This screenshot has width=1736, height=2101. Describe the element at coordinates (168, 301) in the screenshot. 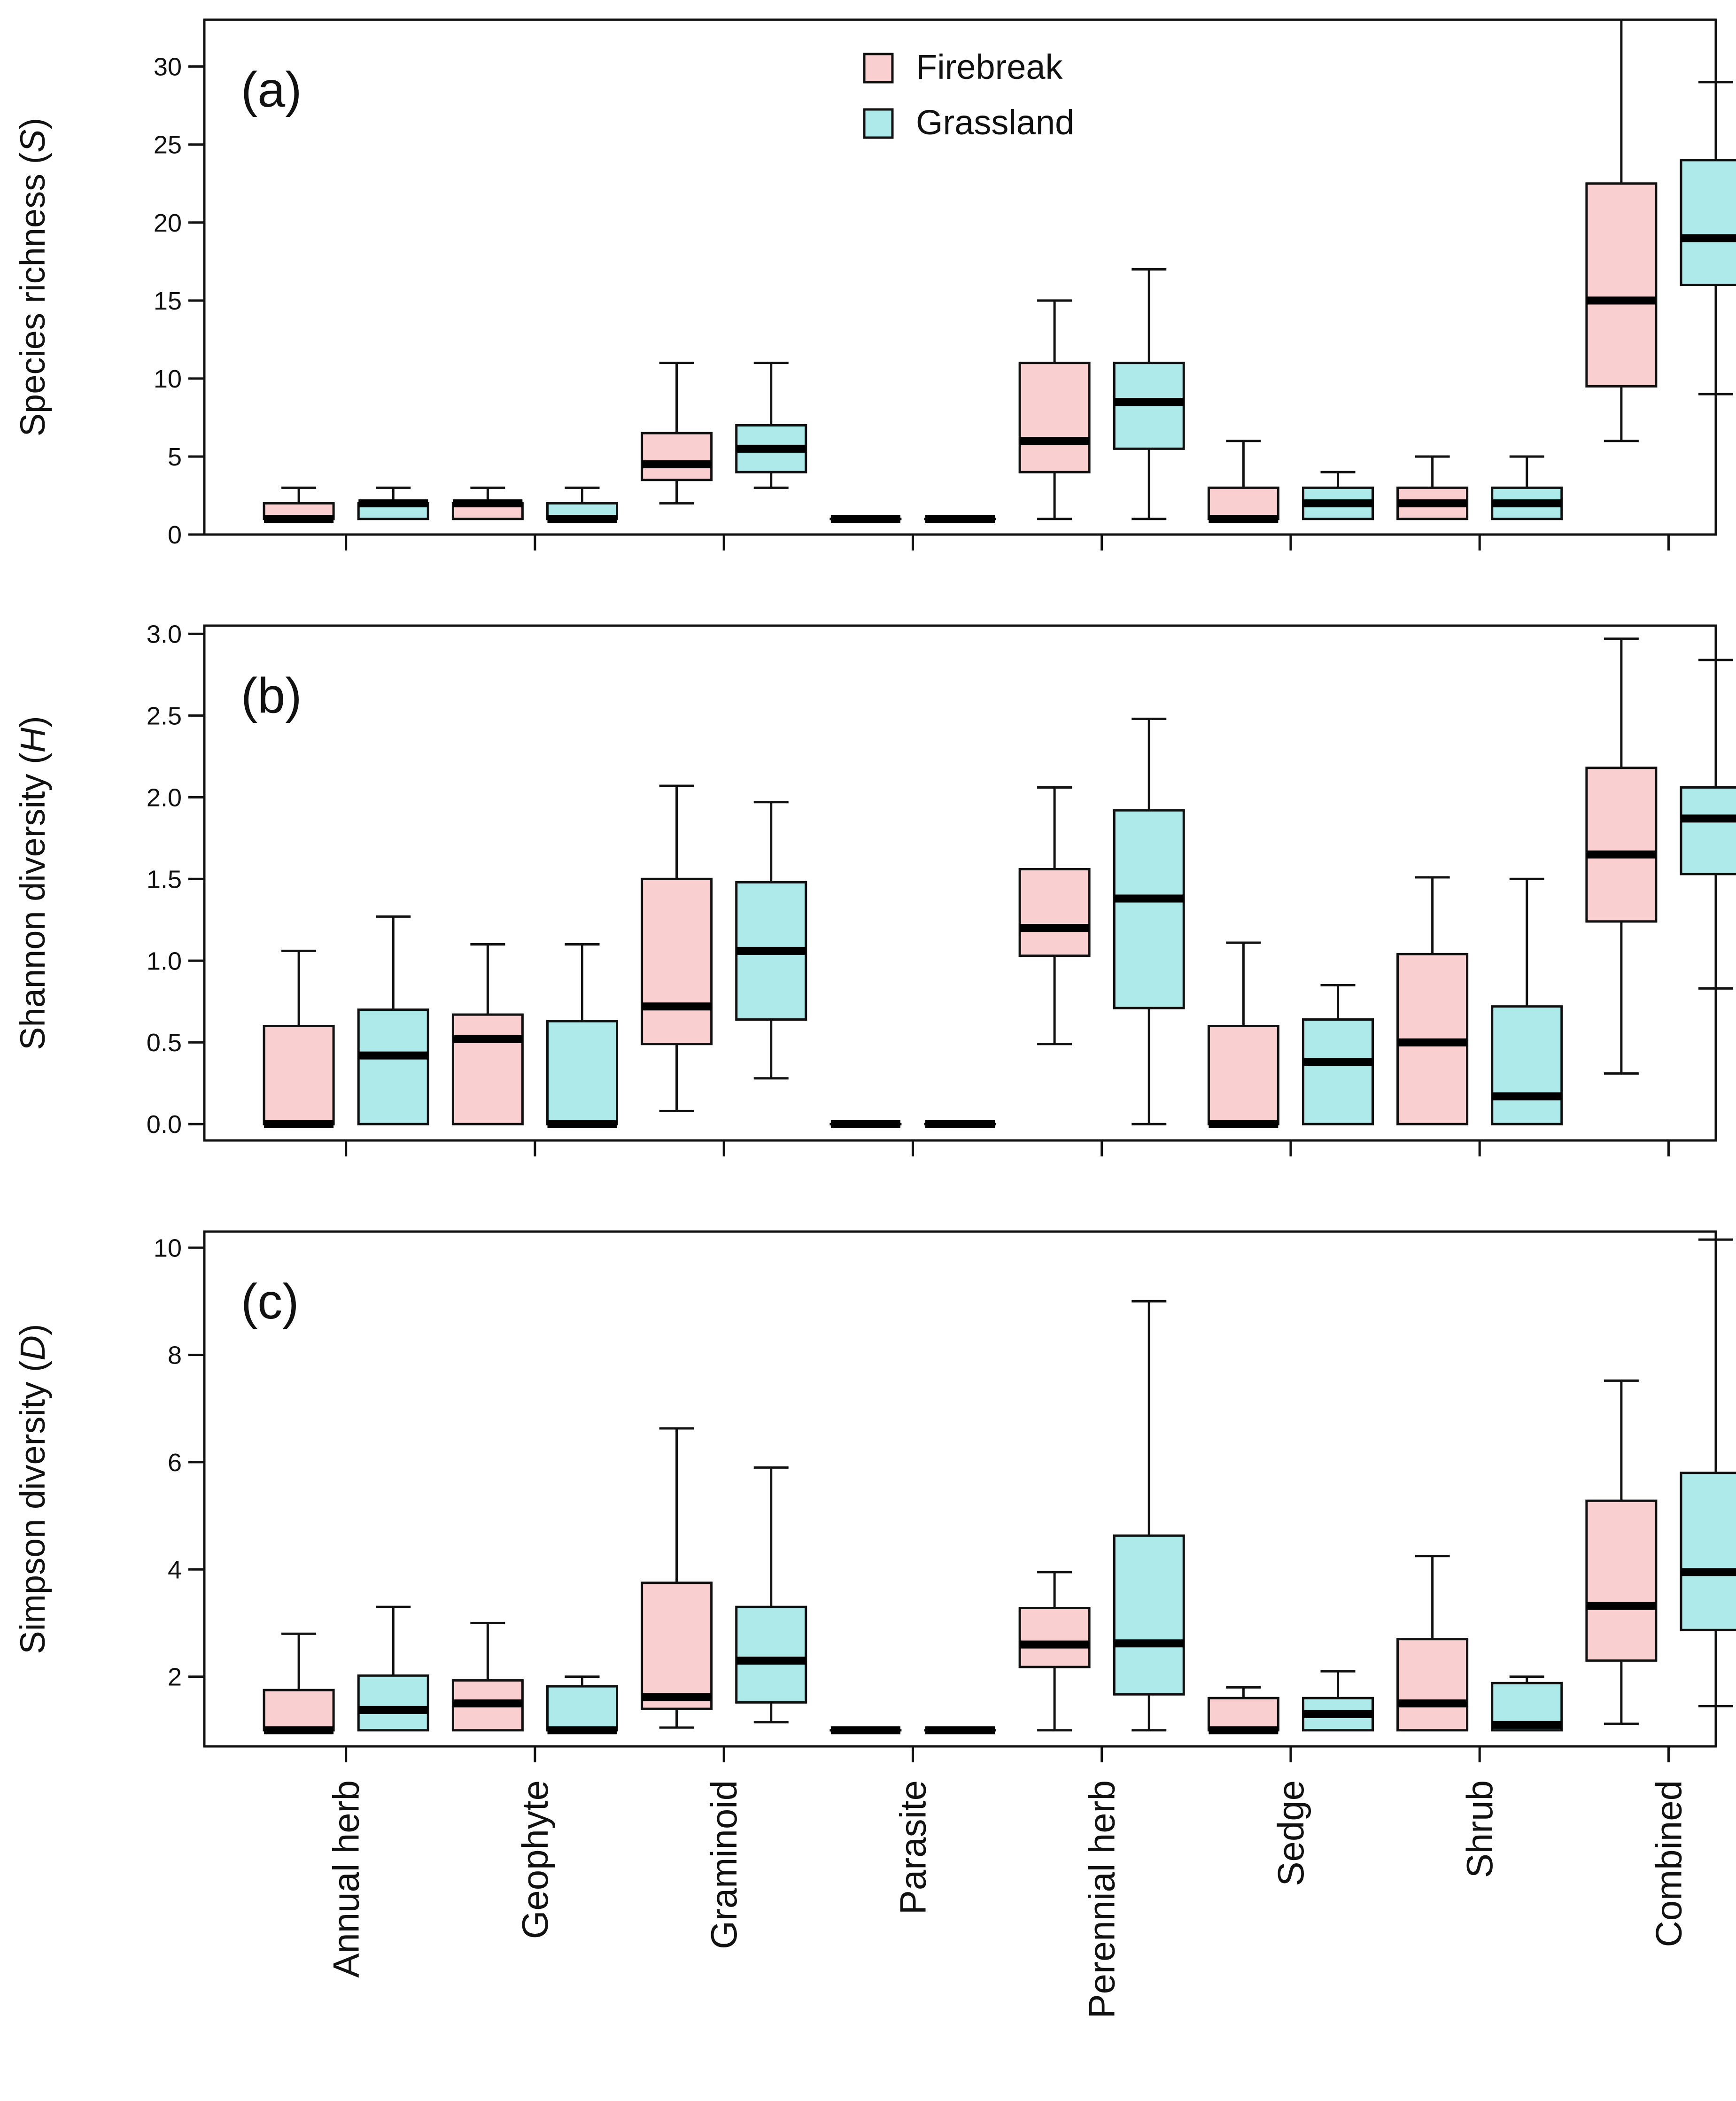

I see `y-tick-label: 15` at that location.